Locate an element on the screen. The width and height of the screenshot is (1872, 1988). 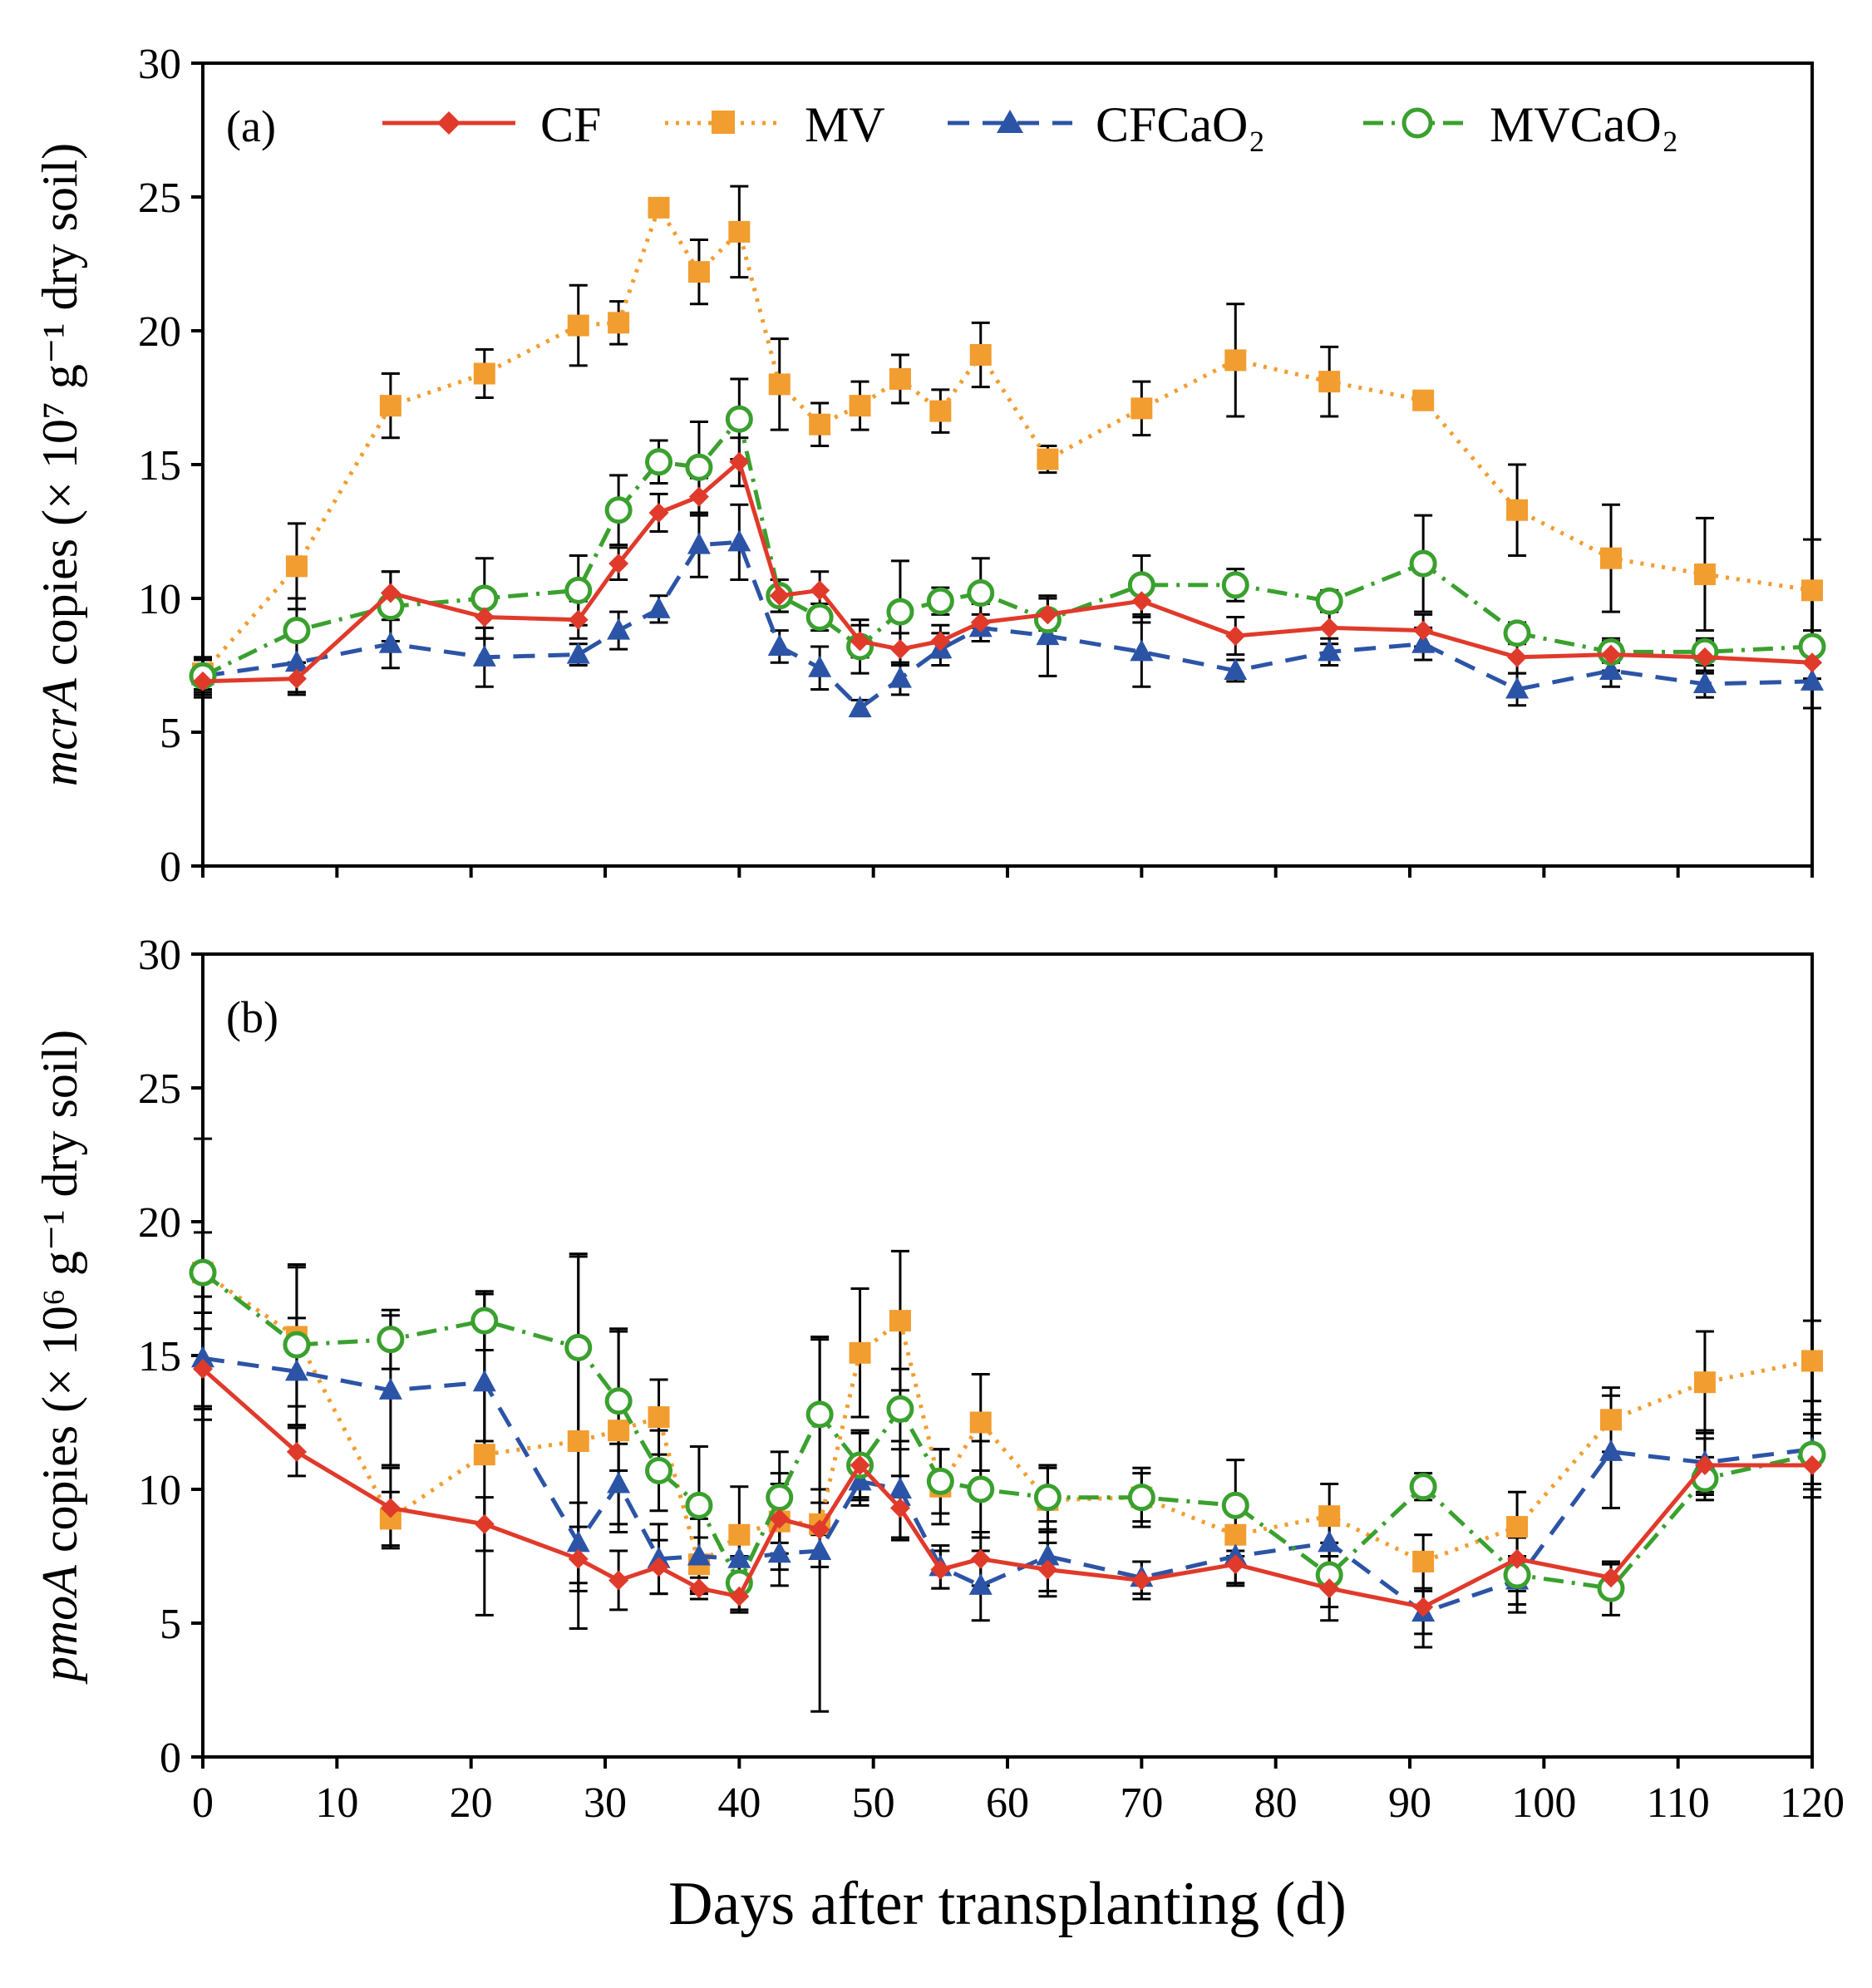
panel-a-errorbars-mvcao2 is located at coordinates (1008, 537).